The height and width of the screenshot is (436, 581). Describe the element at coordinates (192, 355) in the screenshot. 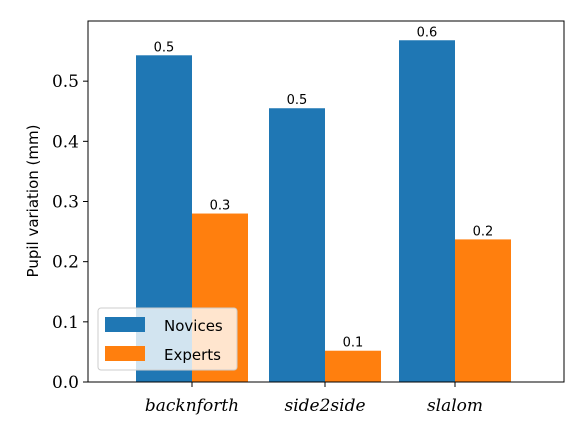

I see `legend-label-experts: Experts` at that location.